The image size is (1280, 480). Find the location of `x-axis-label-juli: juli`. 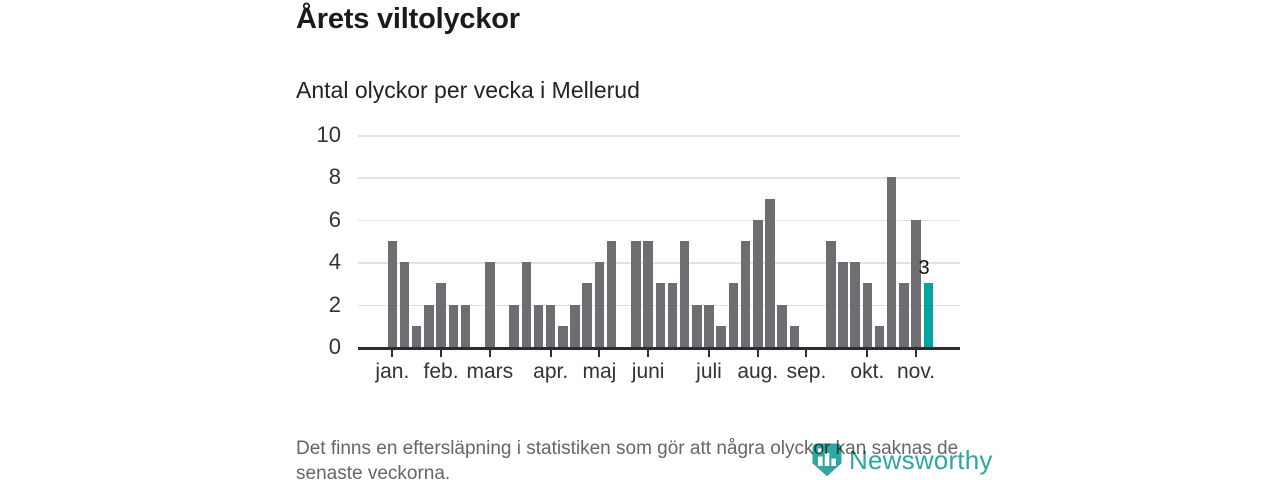

x-axis-label-juli: juli is located at coordinates (709, 371).